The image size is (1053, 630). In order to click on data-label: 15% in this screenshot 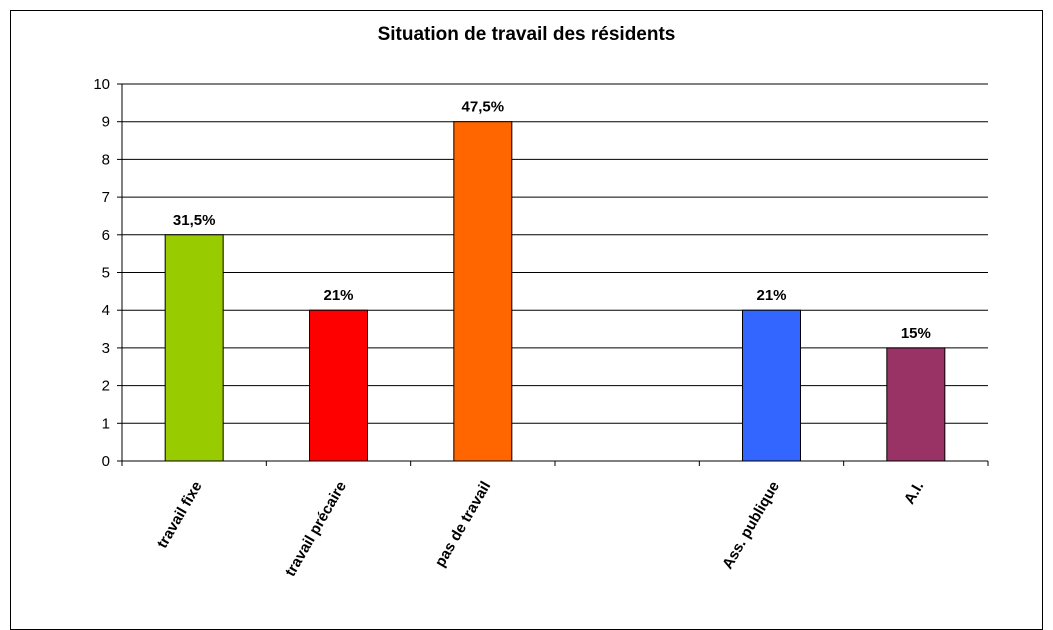, I will do `click(916, 333)`.